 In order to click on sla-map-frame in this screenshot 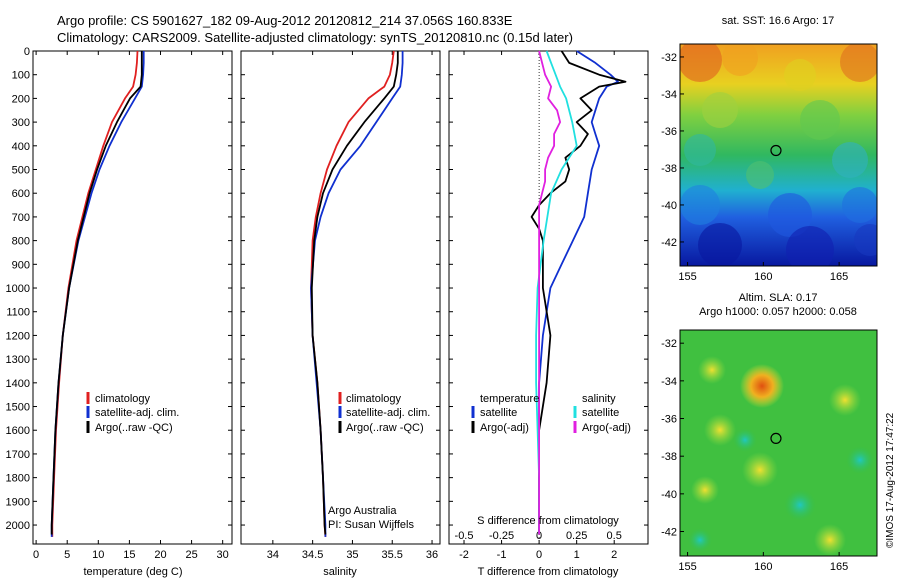, I will do `click(778, 443)`.